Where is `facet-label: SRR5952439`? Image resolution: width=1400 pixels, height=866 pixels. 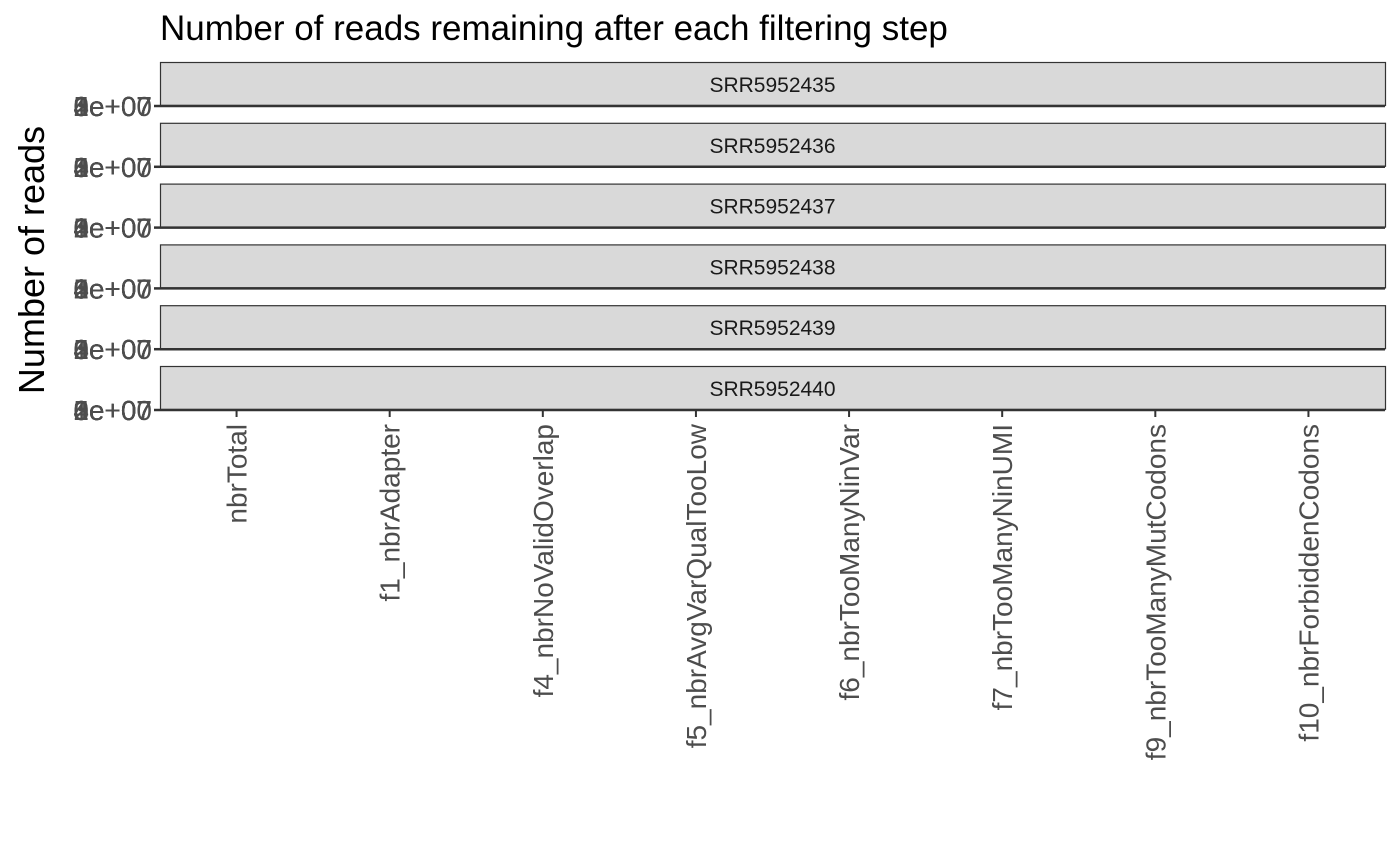 facet-label: SRR5952439 is located at coordinates (772, 328).